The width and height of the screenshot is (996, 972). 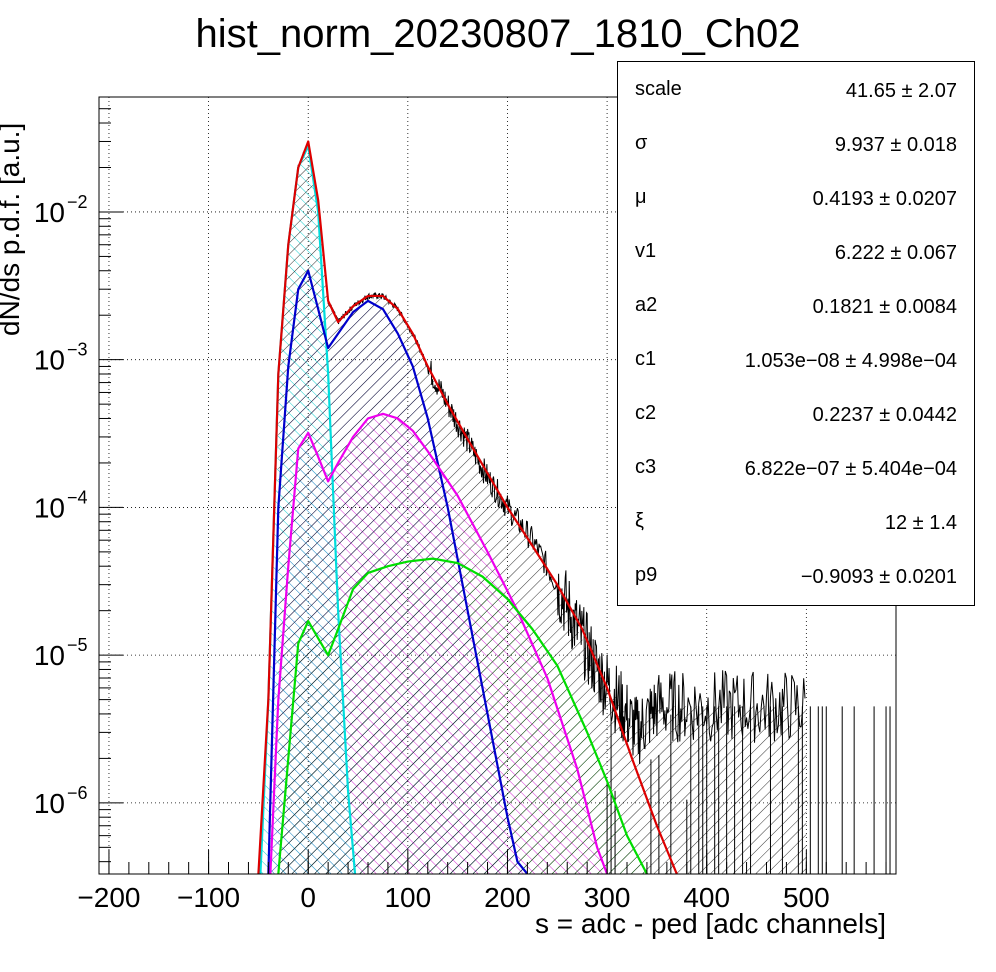 I want to click on y-tick-exponent: −5, so click(x=77, y=645).